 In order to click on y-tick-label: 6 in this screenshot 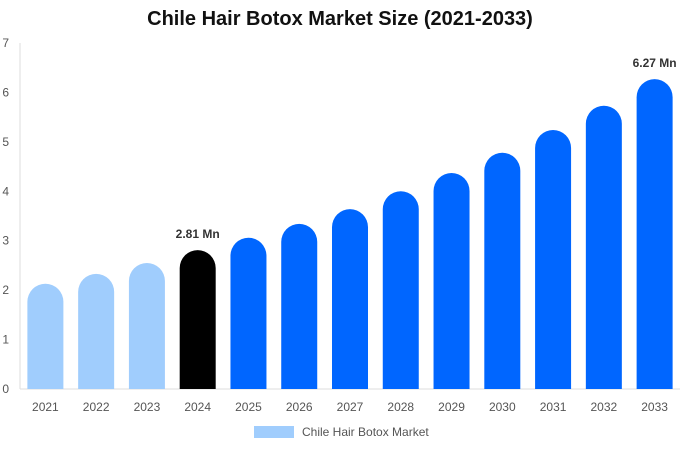, I will do `click(5, 92)`.